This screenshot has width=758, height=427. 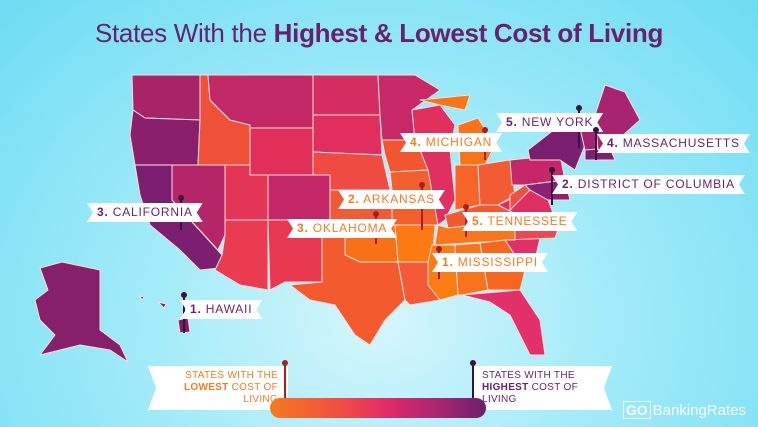 What do you see at coordinates (467, 187) in the screenshot?
I see `state-indiana` at bounding box center [467, 187].